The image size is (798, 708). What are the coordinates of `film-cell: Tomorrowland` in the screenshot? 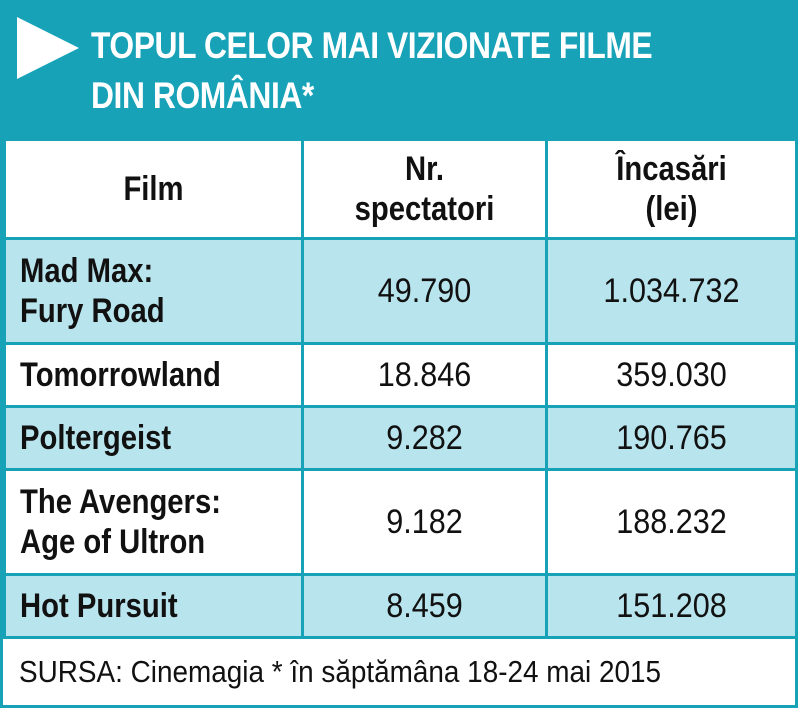 It's located at (153, 375).